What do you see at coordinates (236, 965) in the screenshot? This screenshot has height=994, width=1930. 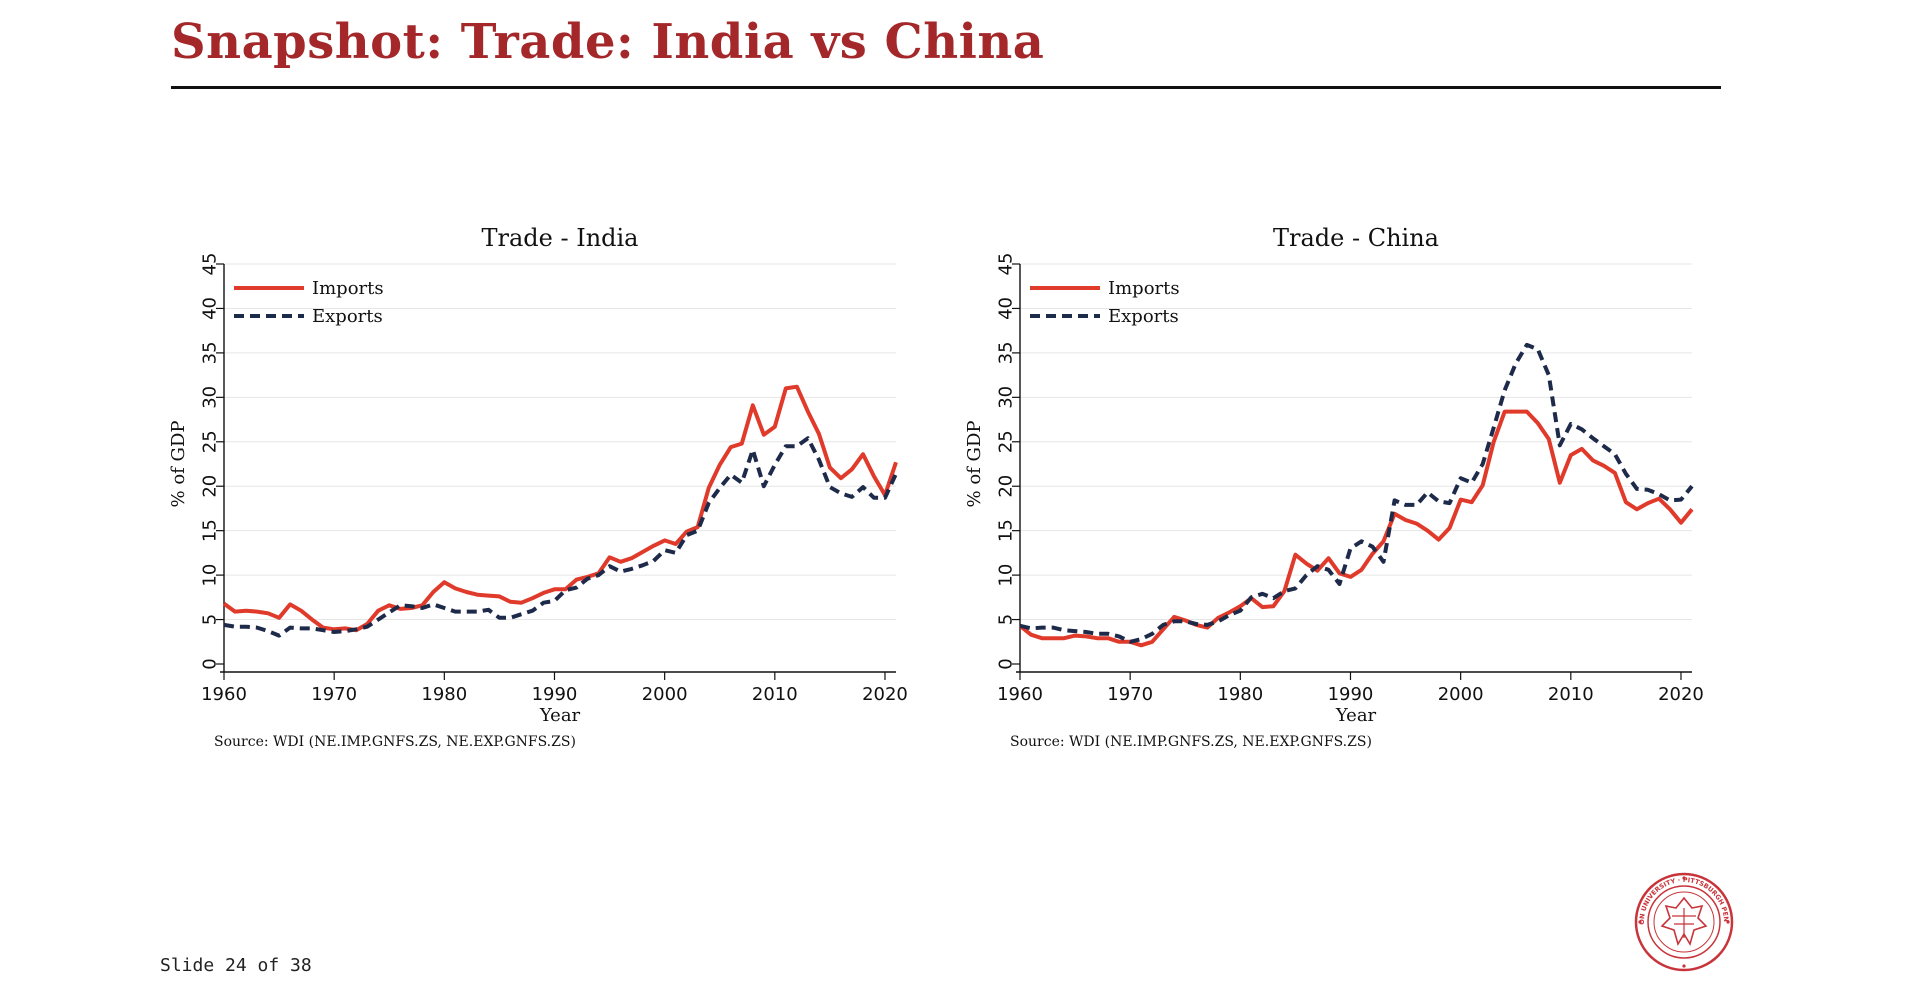 I see `slide-number: Slide 24 of 38` at bounding box center [236, 965].